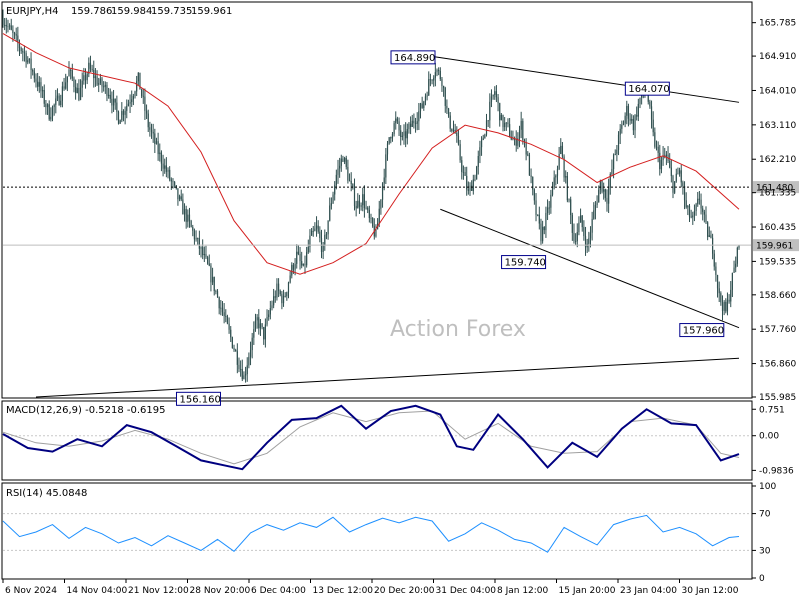 This screenshot has width=800, height=600. What do you see at coordinates (525, 263) in the screenshot?
I see `price-annotation-label: 159.740` at bounding box center [525, 263].